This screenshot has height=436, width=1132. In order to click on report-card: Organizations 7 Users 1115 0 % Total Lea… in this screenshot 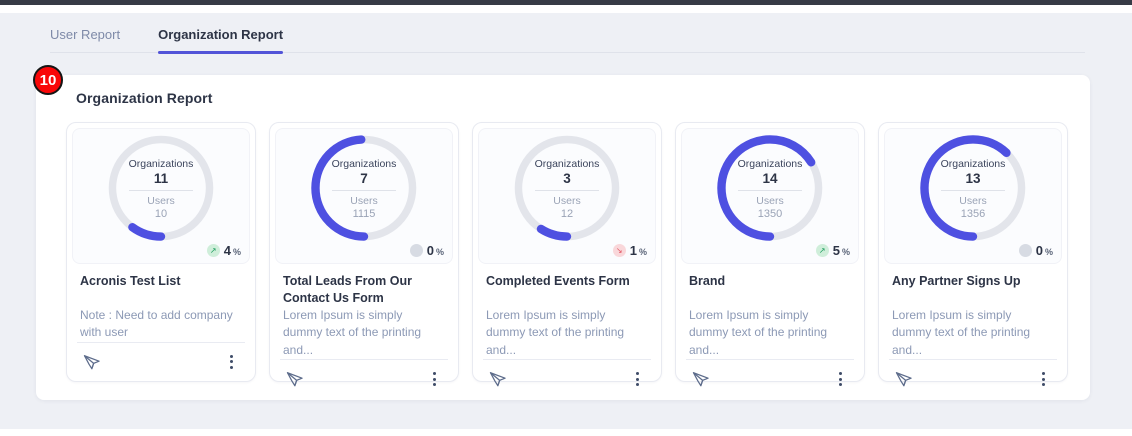, I will do `click(364, 254)`.